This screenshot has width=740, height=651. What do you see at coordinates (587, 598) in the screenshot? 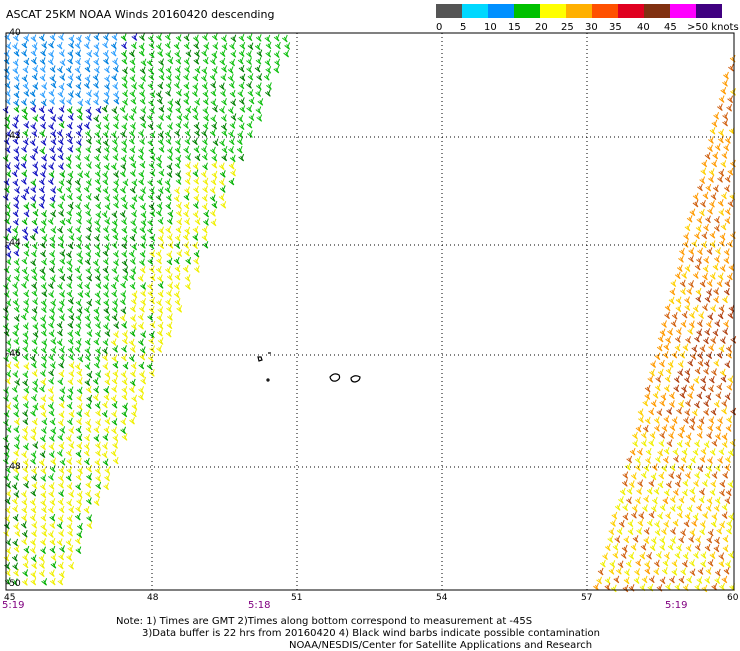
I see `lon-label-57: 57` at bounding box center [587, 598].